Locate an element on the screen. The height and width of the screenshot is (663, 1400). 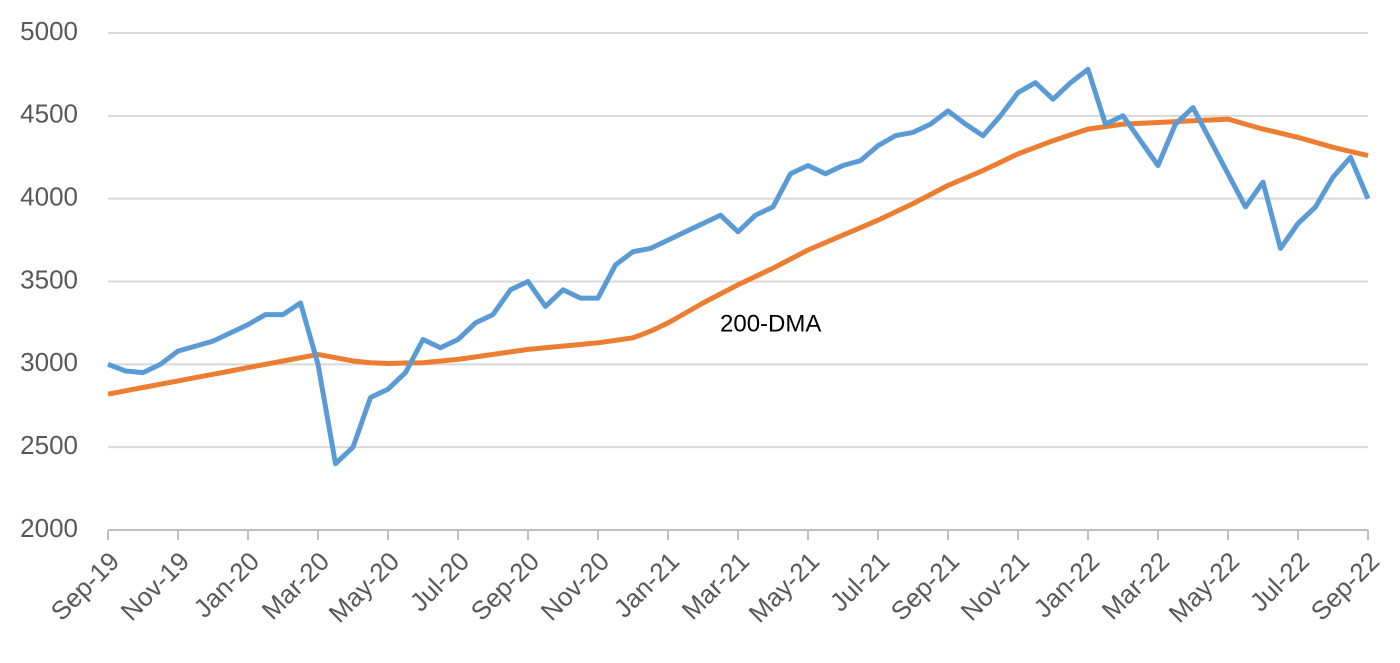
y-tick-label: 3000 is located at coordinates (49, 362).